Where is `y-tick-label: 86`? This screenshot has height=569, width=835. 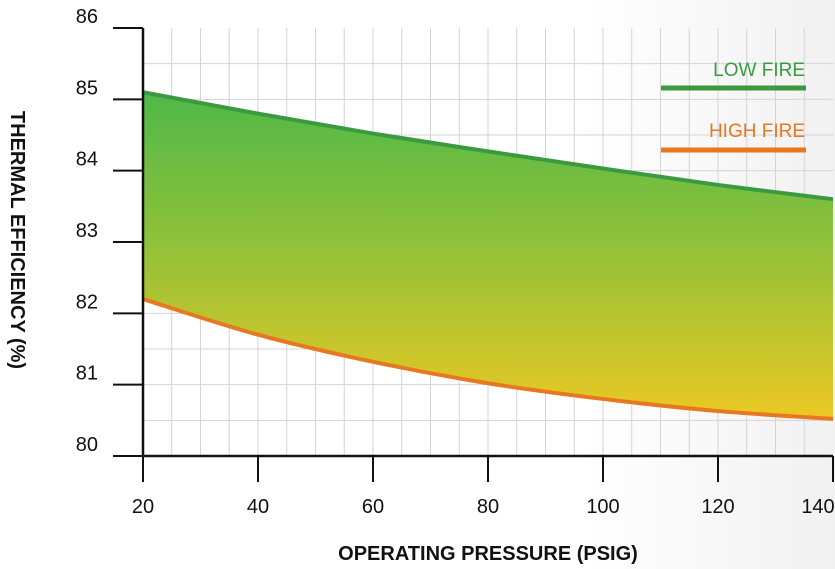
y-tick-label: 86 is located at coordinates (87, 17).